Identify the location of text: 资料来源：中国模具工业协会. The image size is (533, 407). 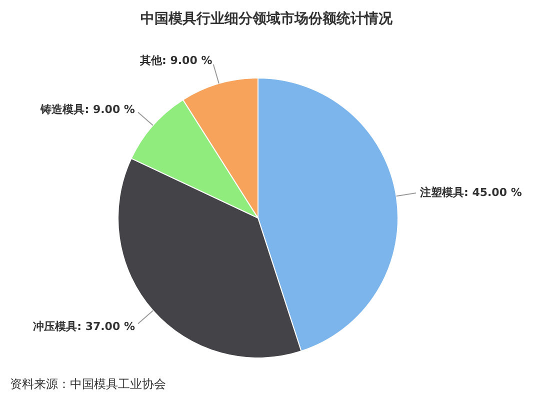
(88, 384).